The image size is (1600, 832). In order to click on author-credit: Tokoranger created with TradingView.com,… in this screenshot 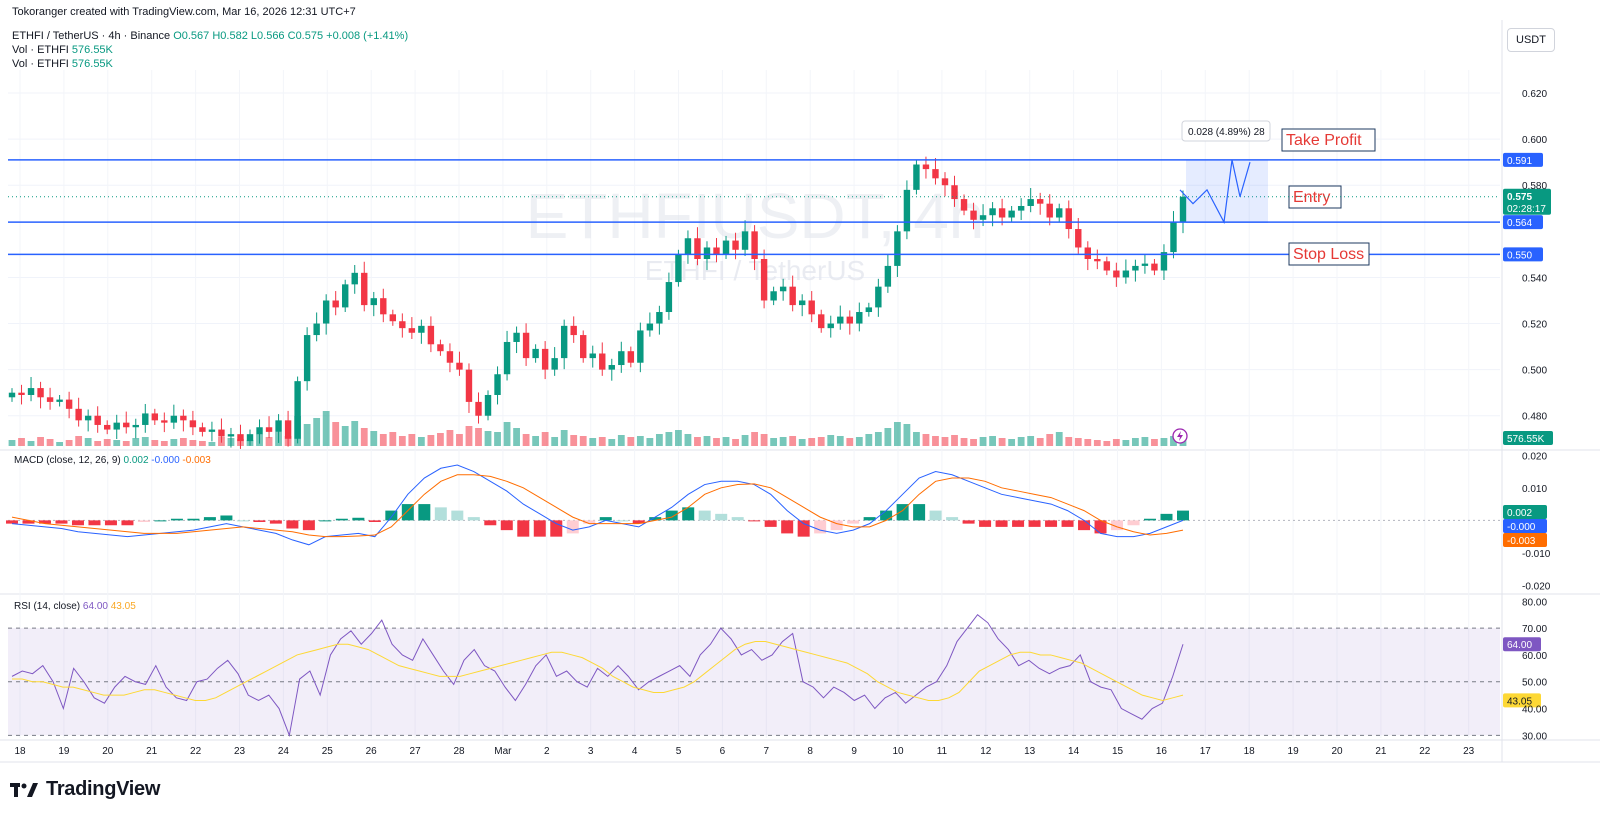, I will do `click(184, 12)`.